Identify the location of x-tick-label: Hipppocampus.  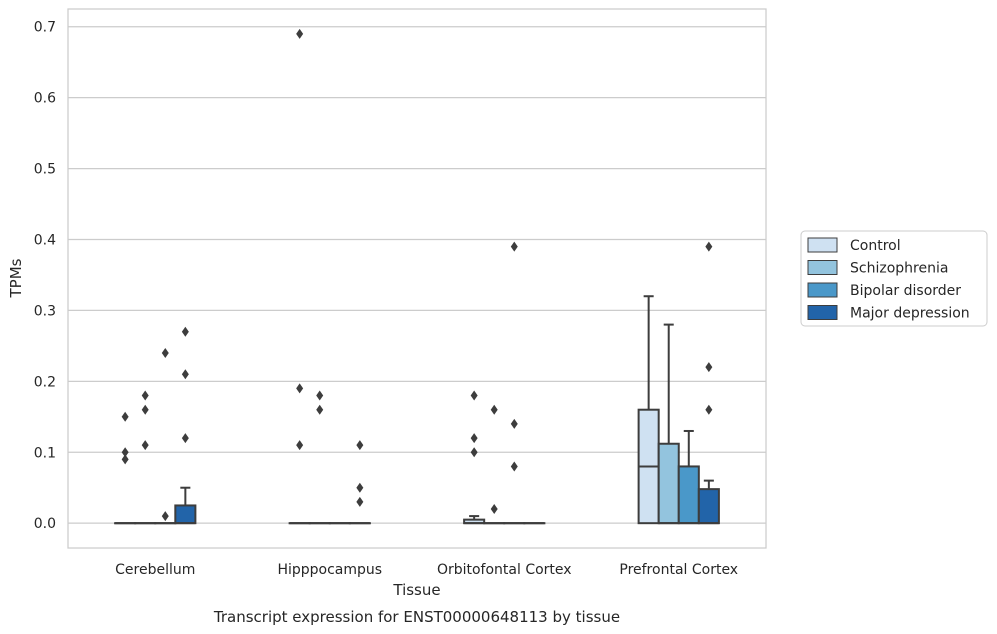
(329, 570).